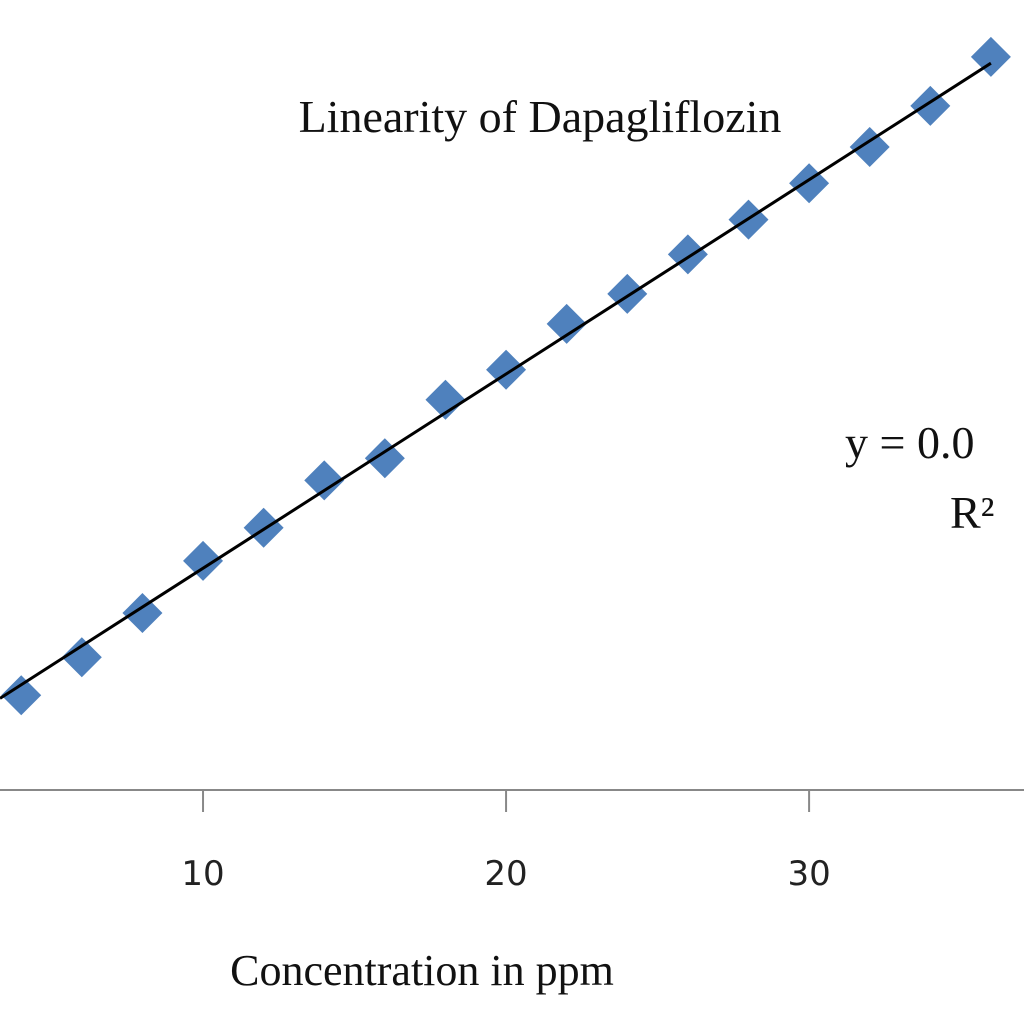  I want to click on x-tick-label: 30, so click(808, 874).